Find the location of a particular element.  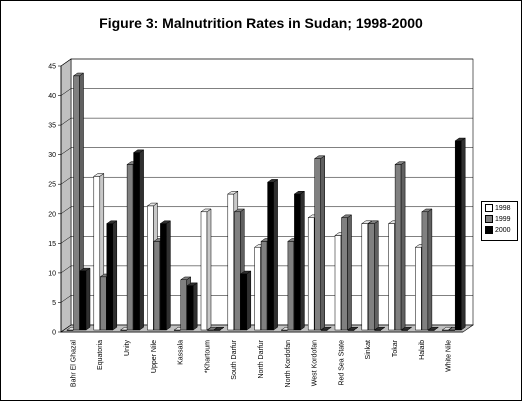

category-label: Tokar is located at coordinates (395, 348).